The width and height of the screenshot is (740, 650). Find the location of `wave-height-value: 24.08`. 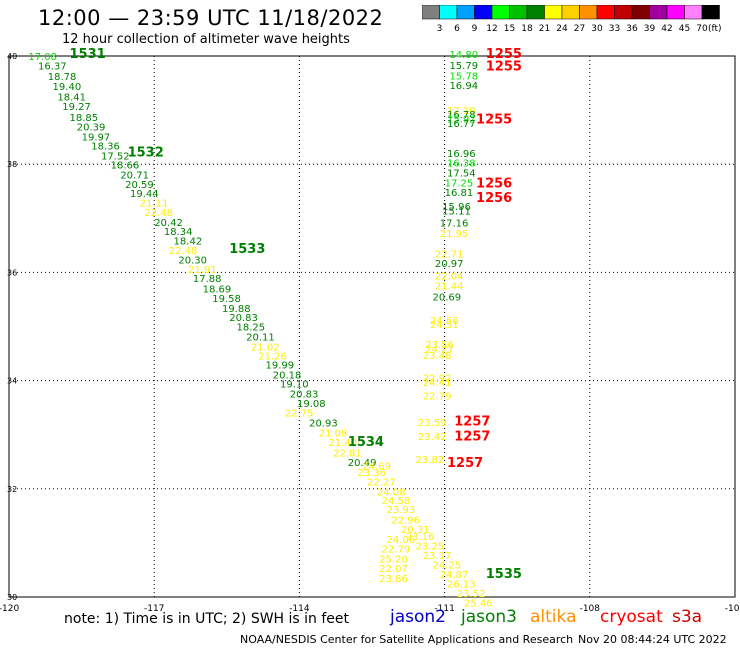

wave-height-value: 24.08 is located at coordinates (391, 492).